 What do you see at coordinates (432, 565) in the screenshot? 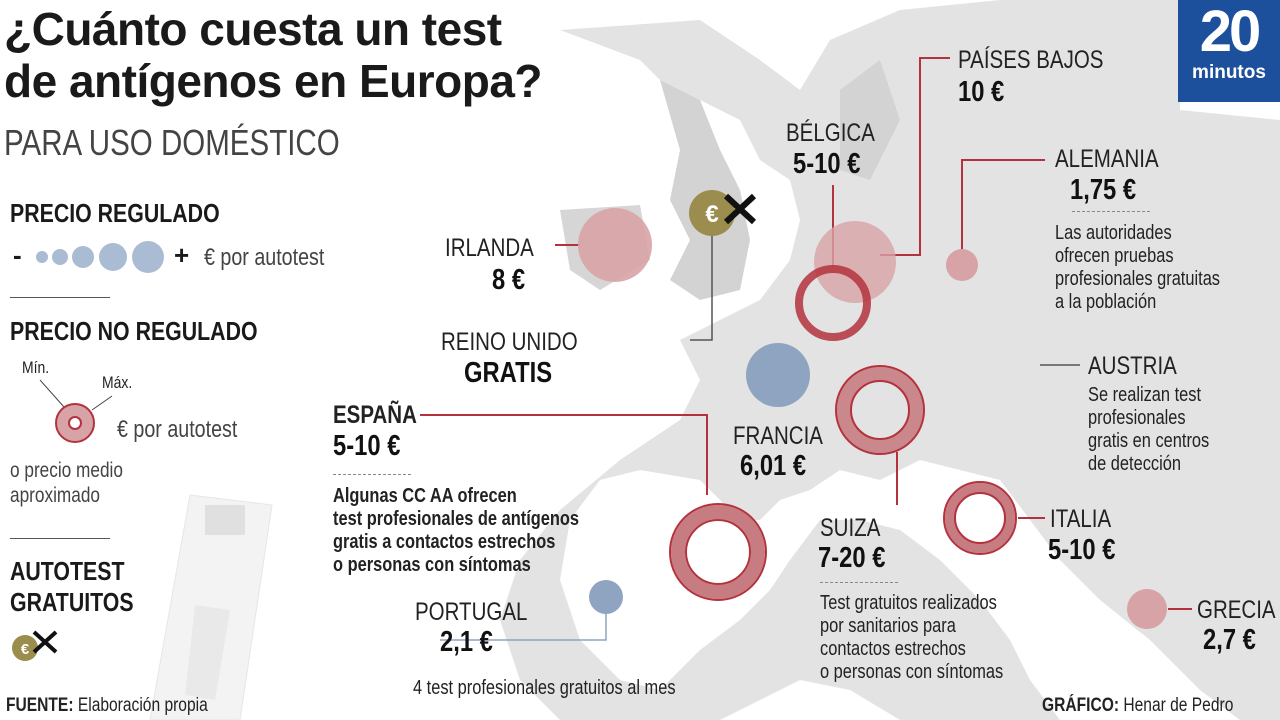
I see `espana-note: o personas con síntomas` at bounding box center [432, 565].